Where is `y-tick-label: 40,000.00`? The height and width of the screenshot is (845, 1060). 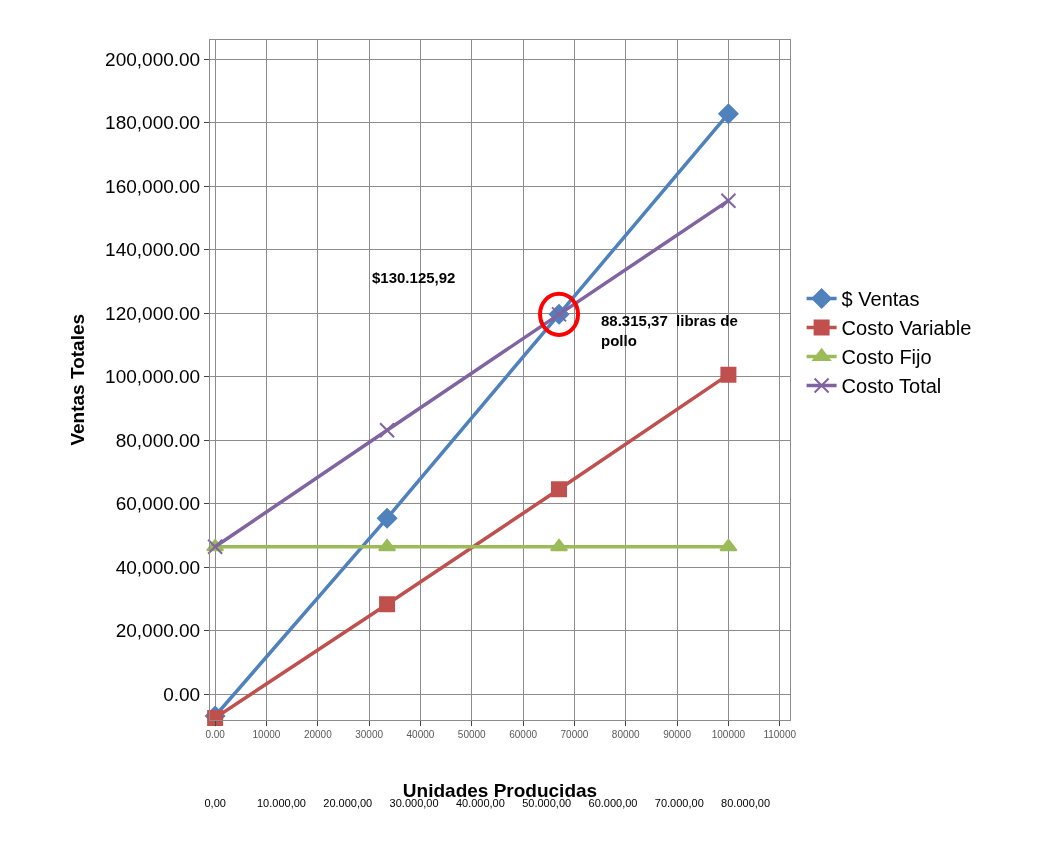 y-tick-label: 40,000.00 is located at coordinates (158, 567).